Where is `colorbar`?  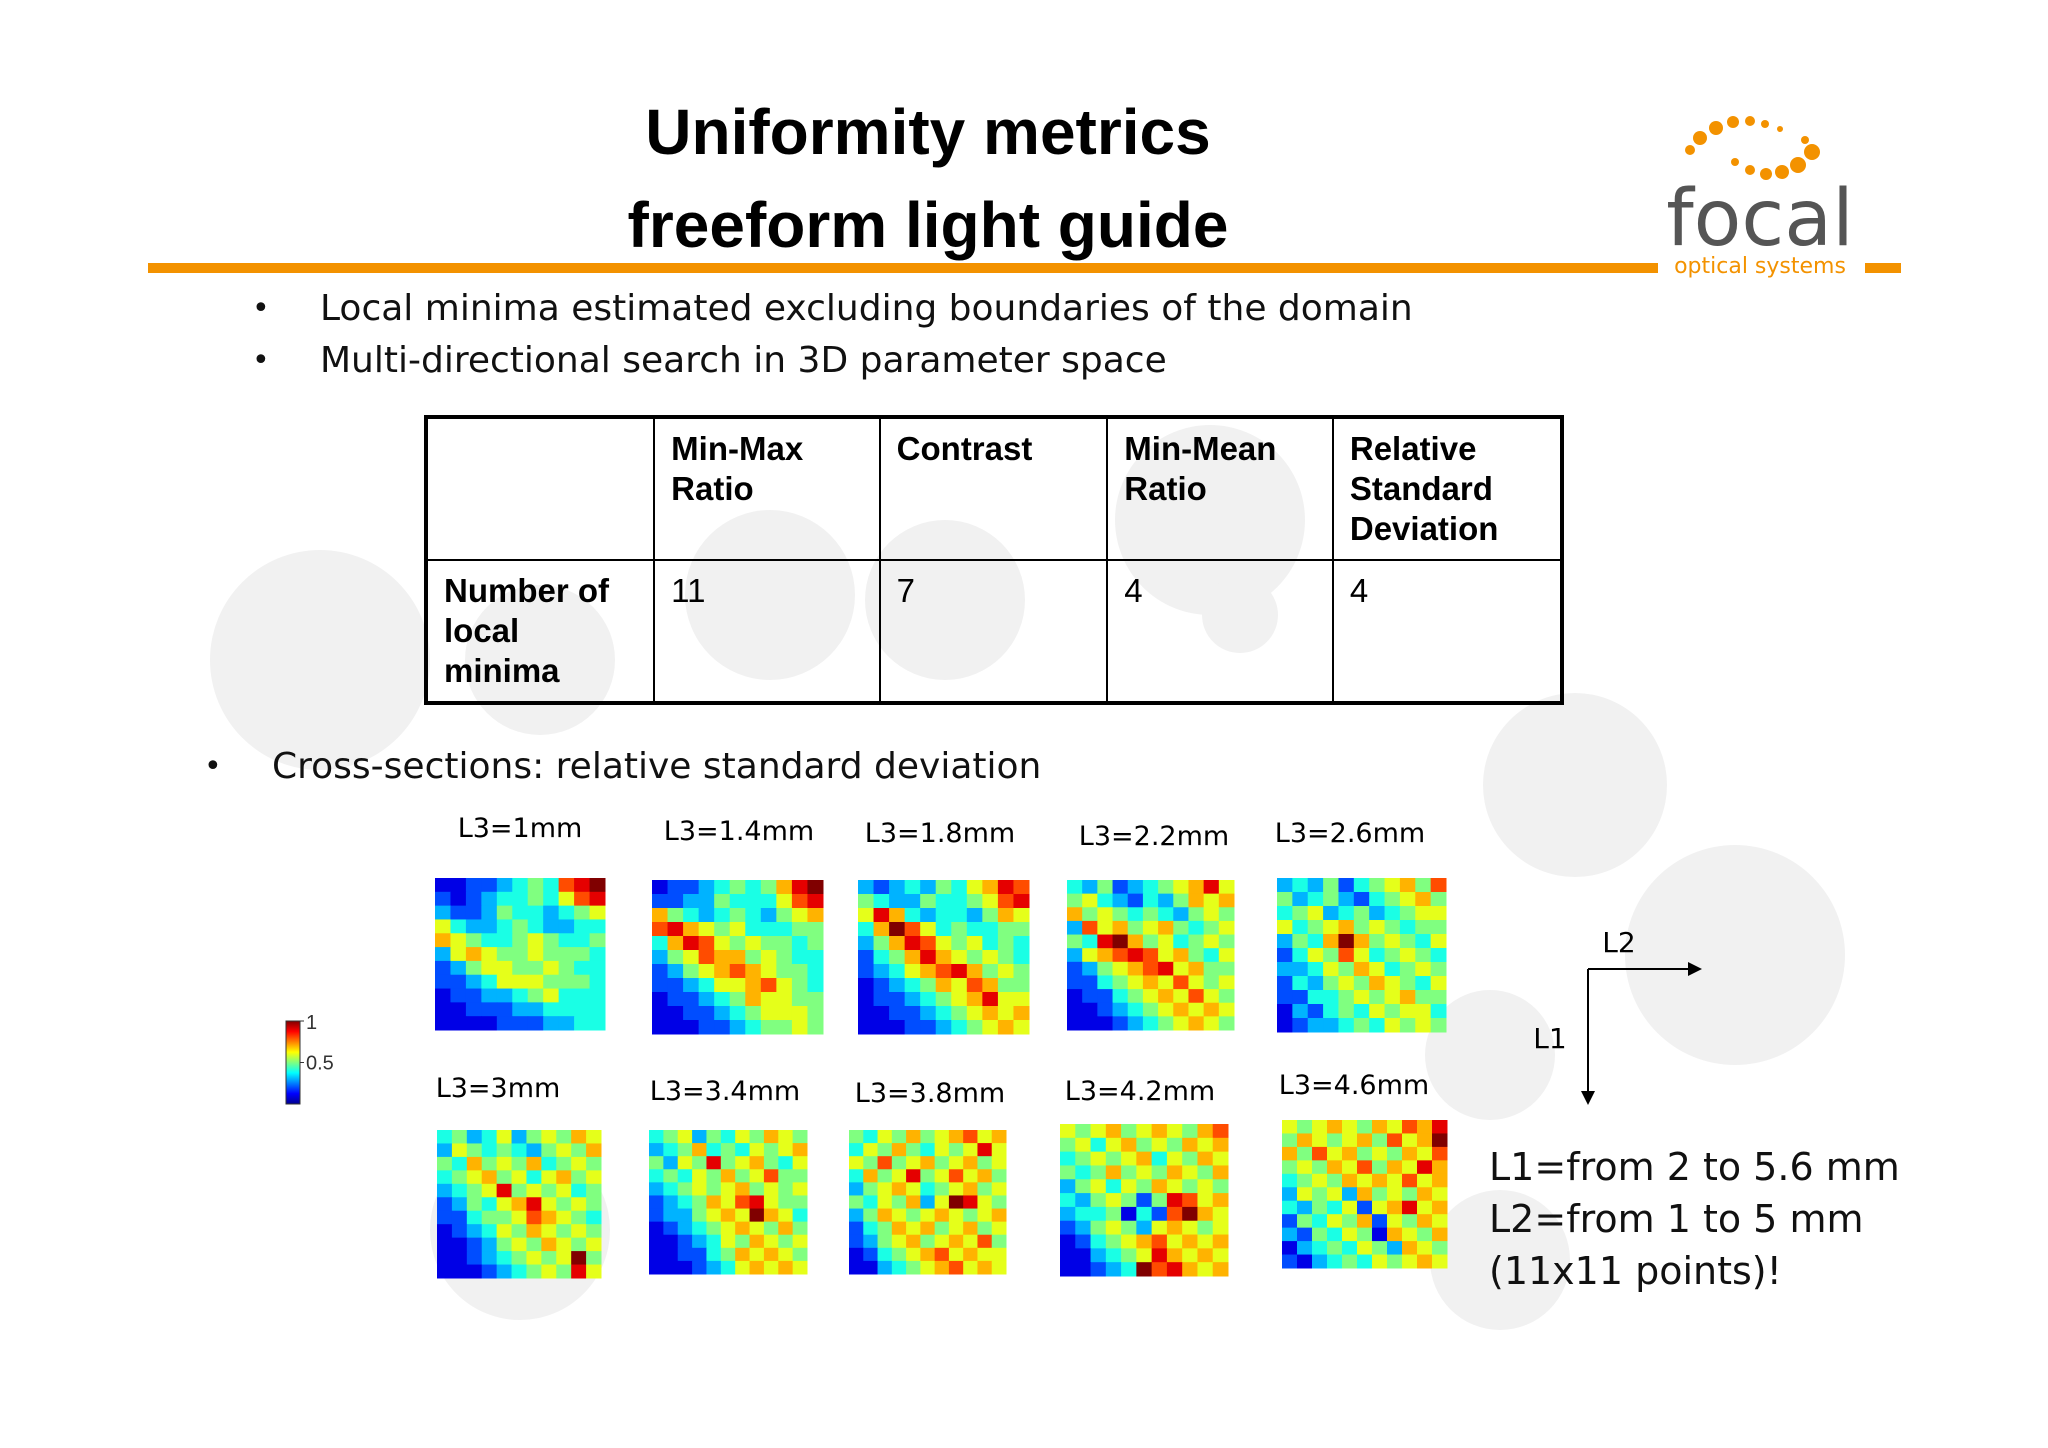 colorbar is located at coordinates (293, 1062).